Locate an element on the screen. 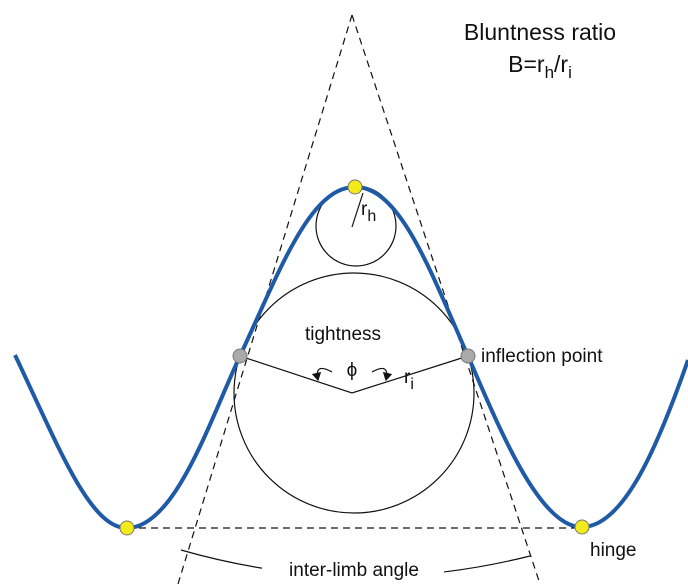 This screenshot has height=584, width=688. formula-part: B=r is located at coordinates (526, 64).